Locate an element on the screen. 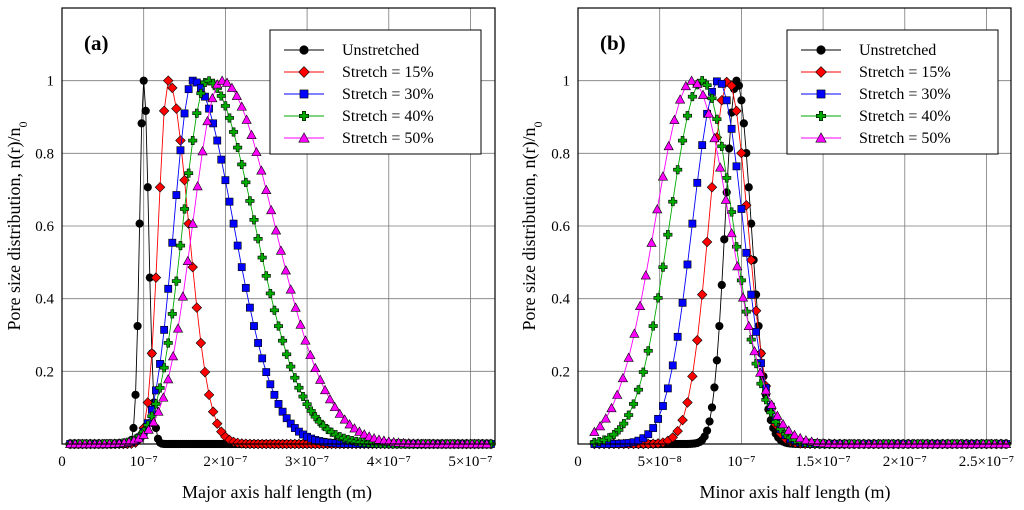 The width and height of the screenshot is (1024, 510). legend-item: Stretch = 50% is located at coordinates (876, 138).